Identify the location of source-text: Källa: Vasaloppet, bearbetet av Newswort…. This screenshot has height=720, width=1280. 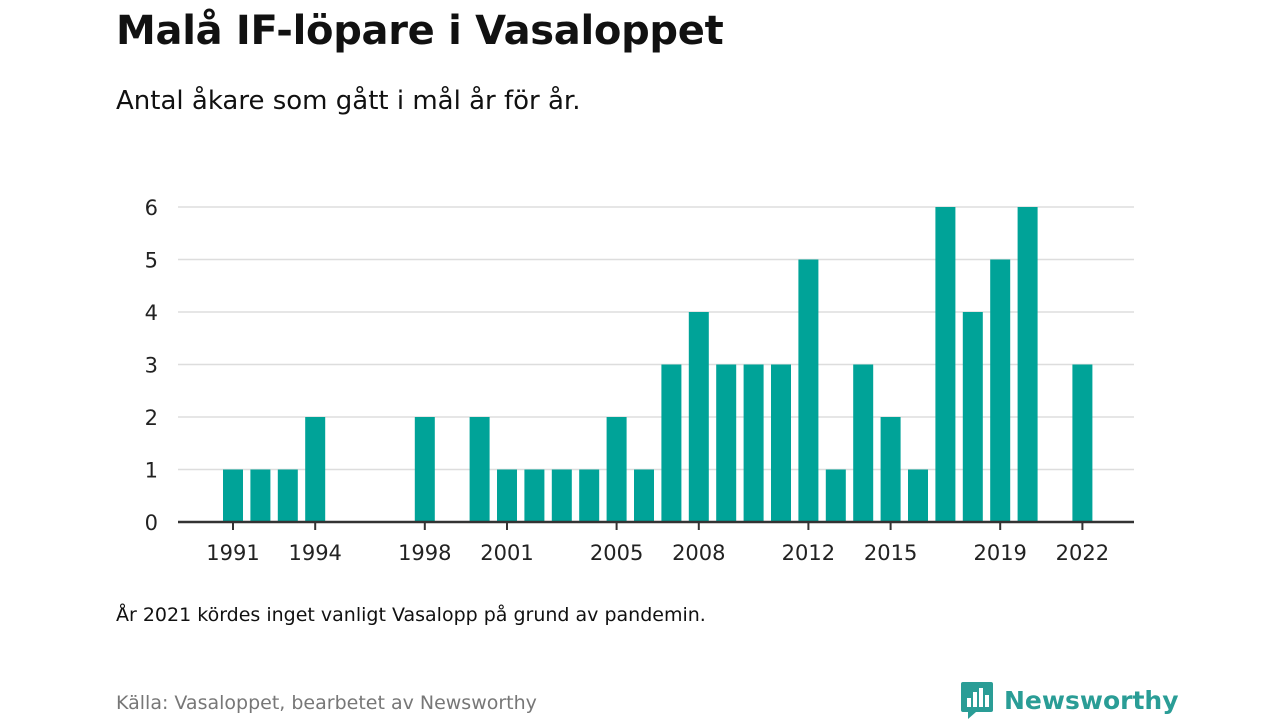
(326, 703).